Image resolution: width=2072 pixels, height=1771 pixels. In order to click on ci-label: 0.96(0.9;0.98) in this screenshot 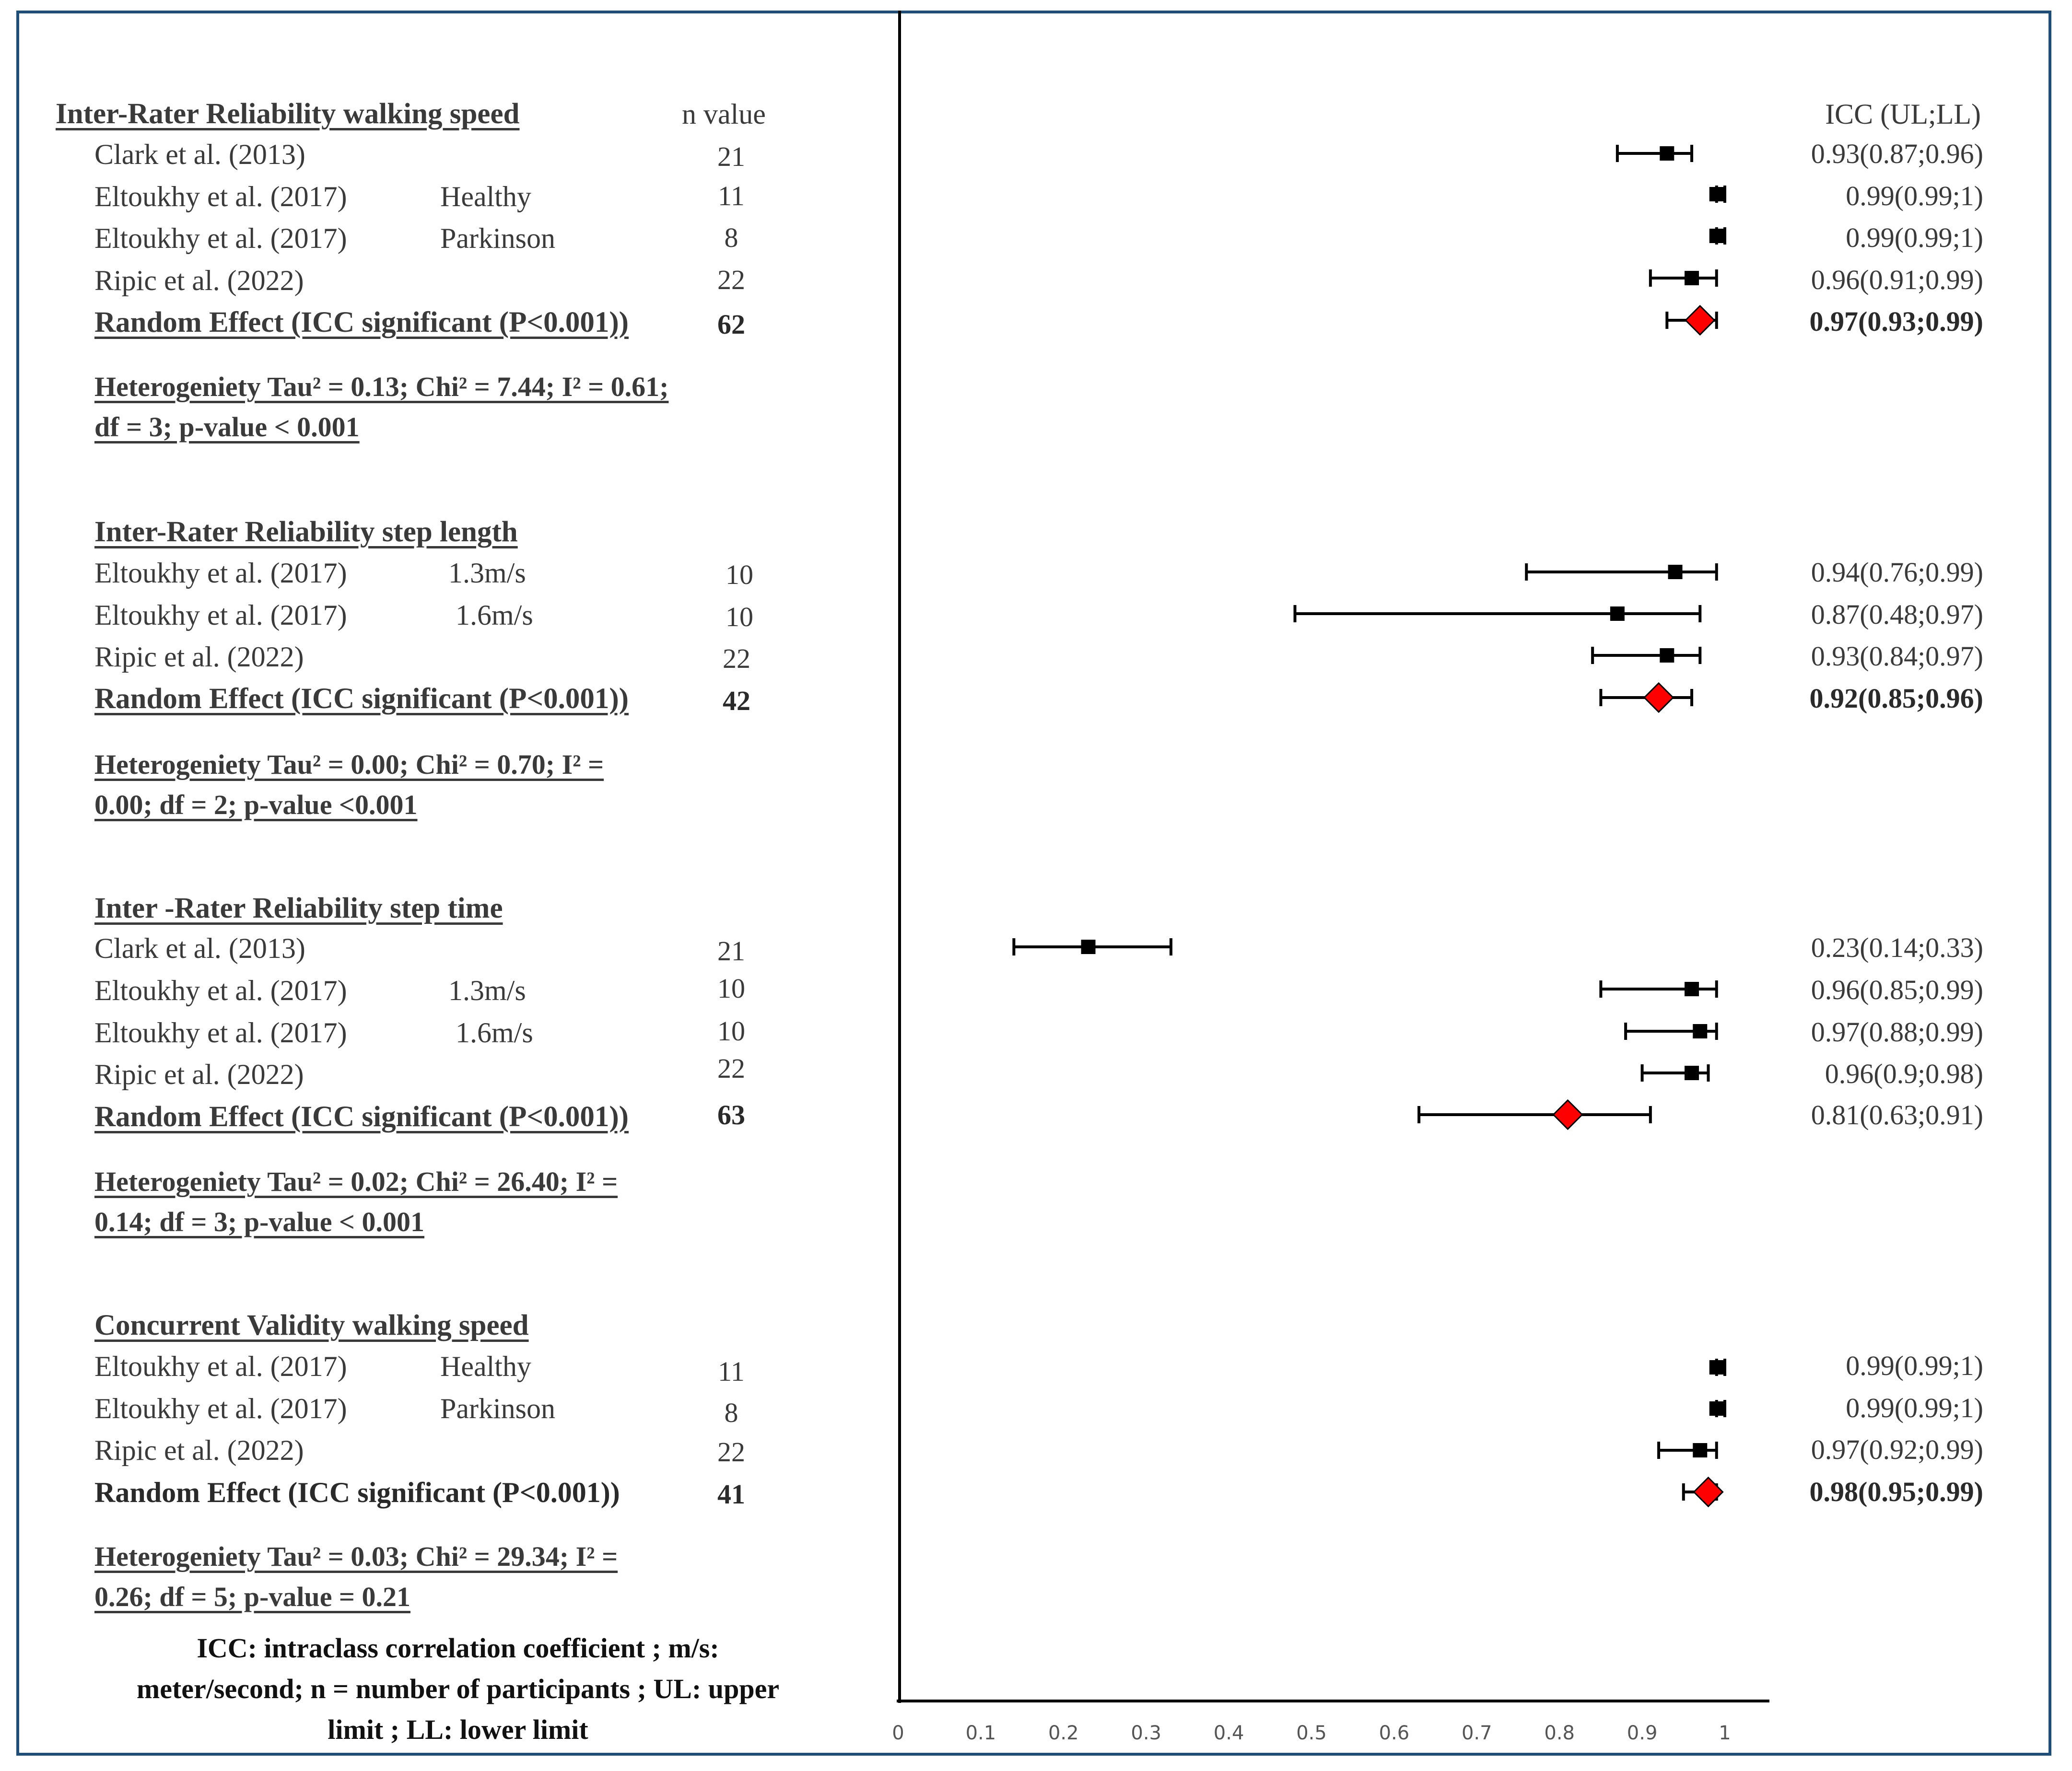, I will do `click(1904, 1074)`.